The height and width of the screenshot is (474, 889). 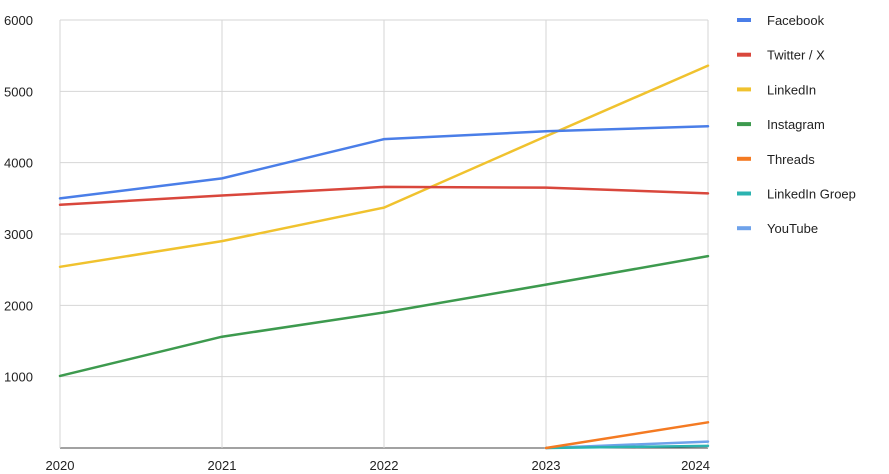 What do you see at coordinates (546, 465) in the screenshot?
I see `x-tick-label: 2023` at bounding box center [546, 465].